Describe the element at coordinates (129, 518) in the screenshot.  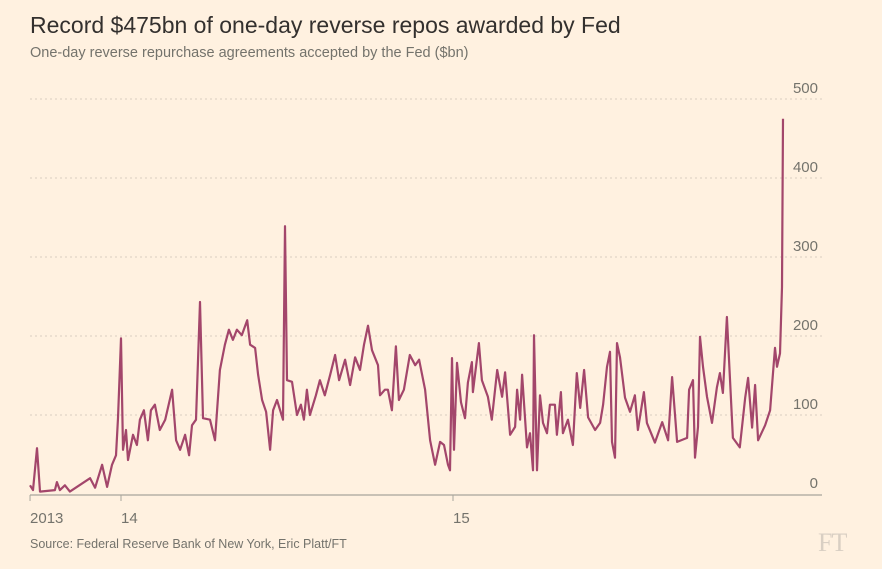
I see `x-tick-label: 14` at that location.